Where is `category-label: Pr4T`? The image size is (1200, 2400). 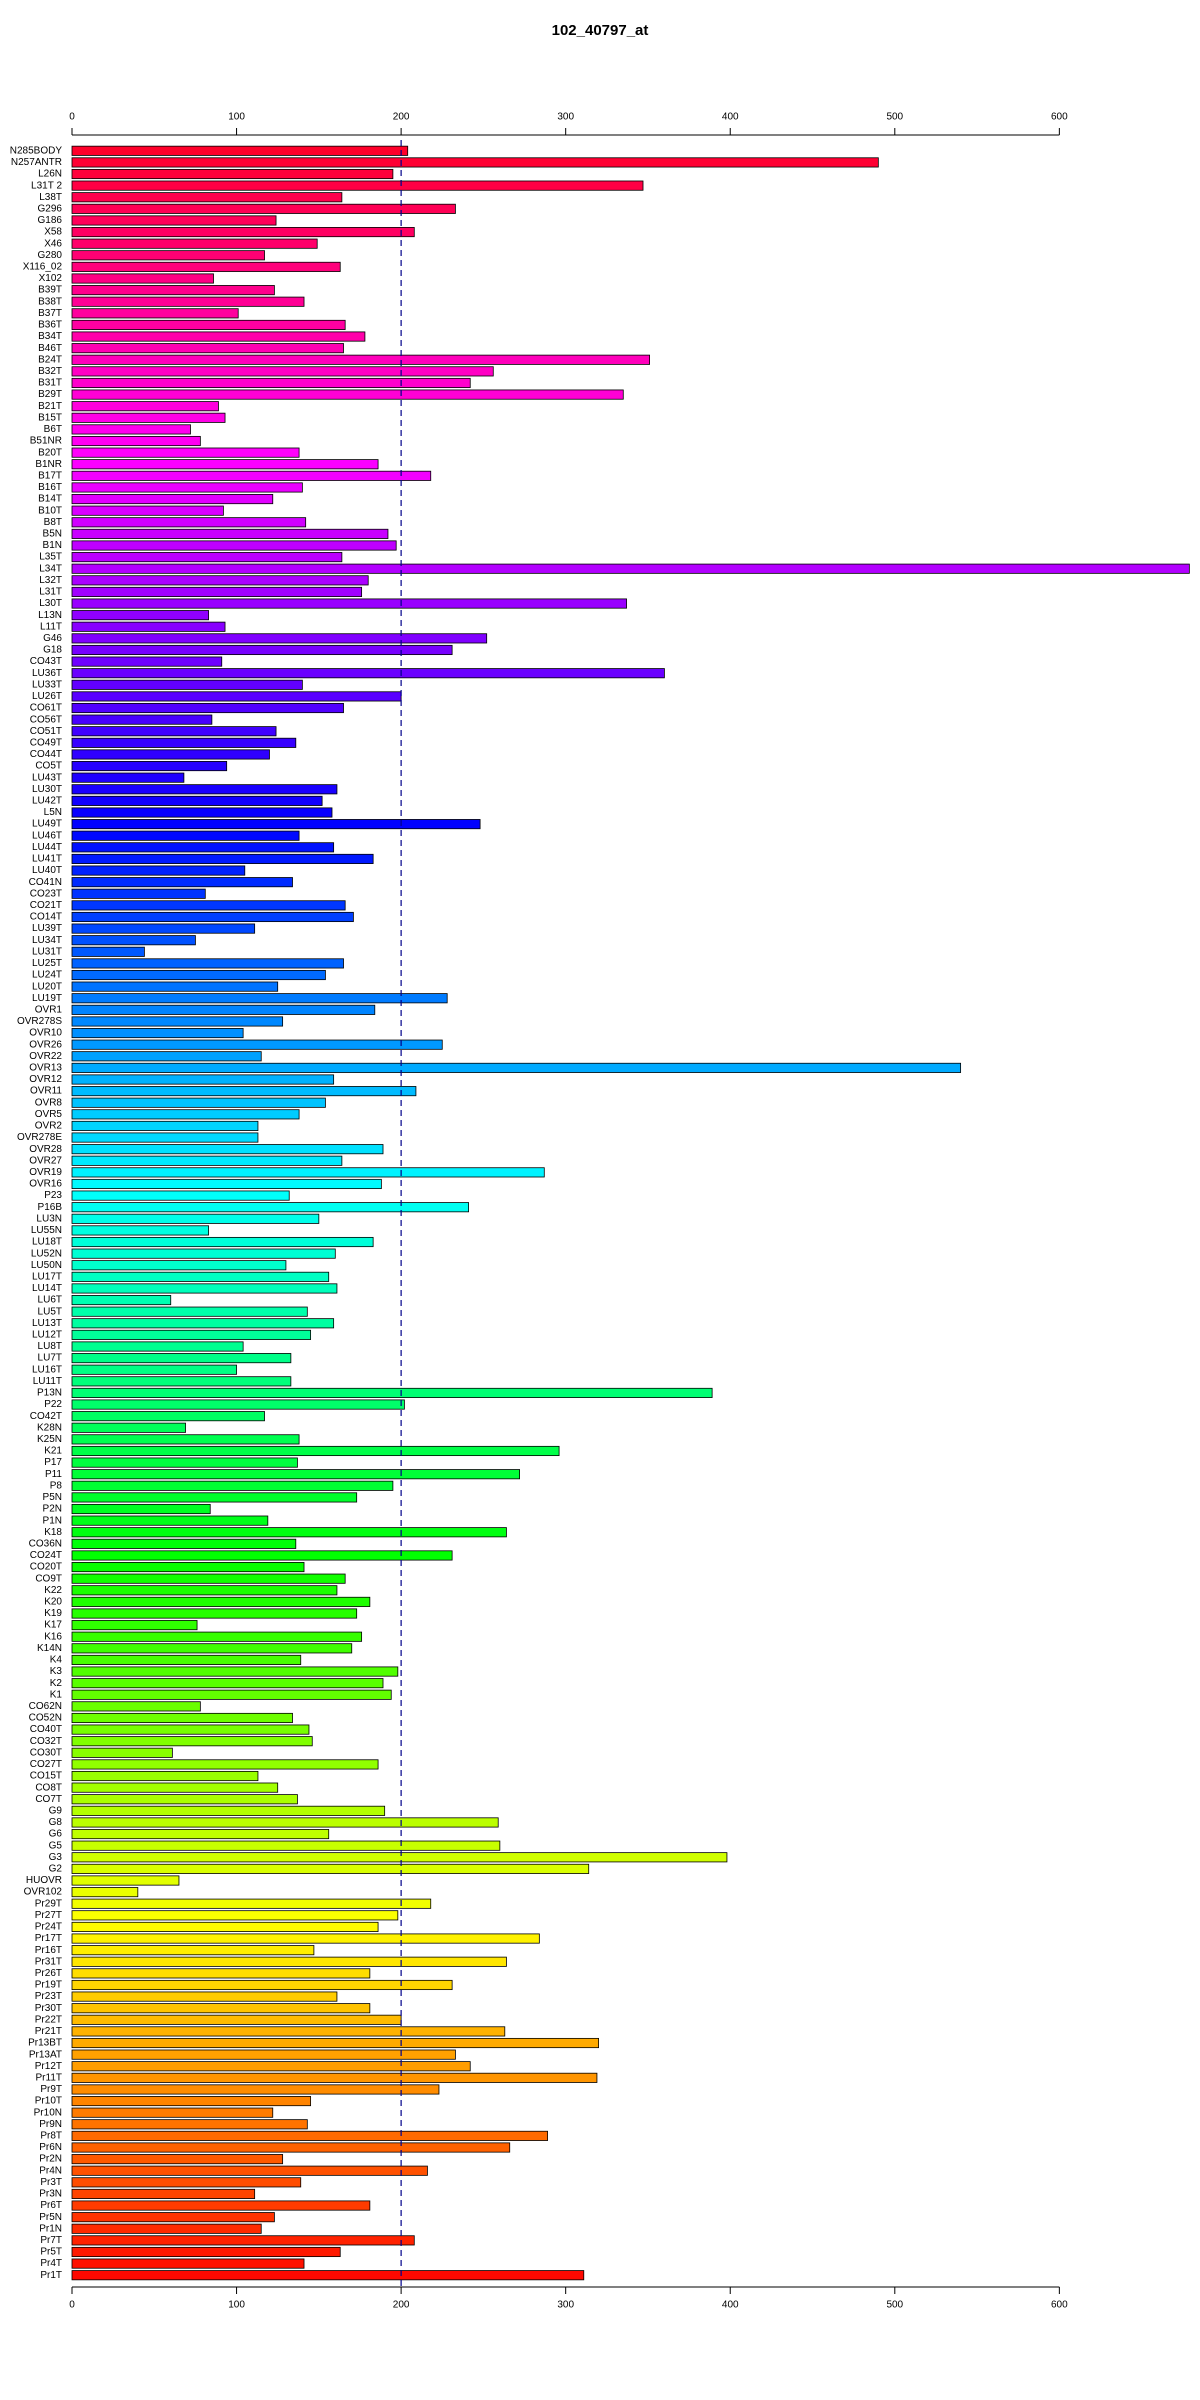 category-label: Pr4T is located at coordinates (51, 2263).